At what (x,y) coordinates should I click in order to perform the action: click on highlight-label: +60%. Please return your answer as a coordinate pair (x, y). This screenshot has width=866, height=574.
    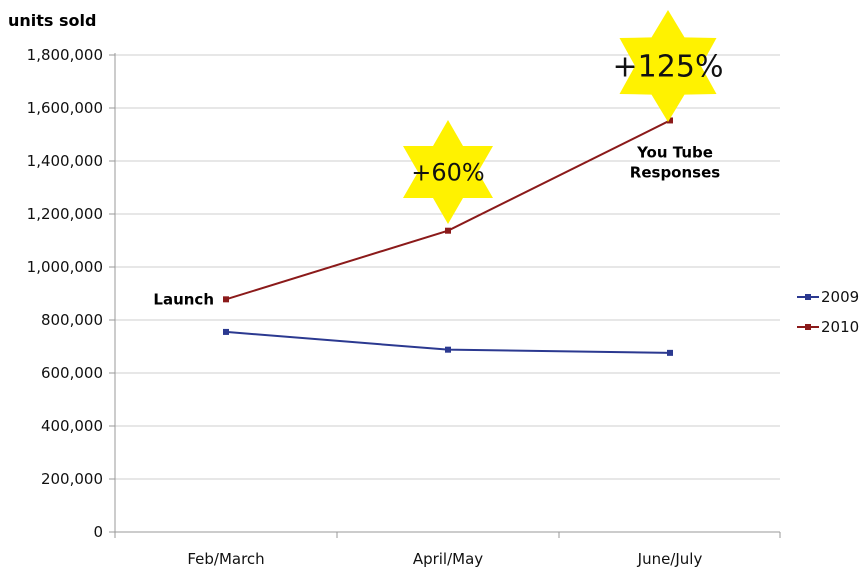
    Looking at the image, I should click on (447, 172).